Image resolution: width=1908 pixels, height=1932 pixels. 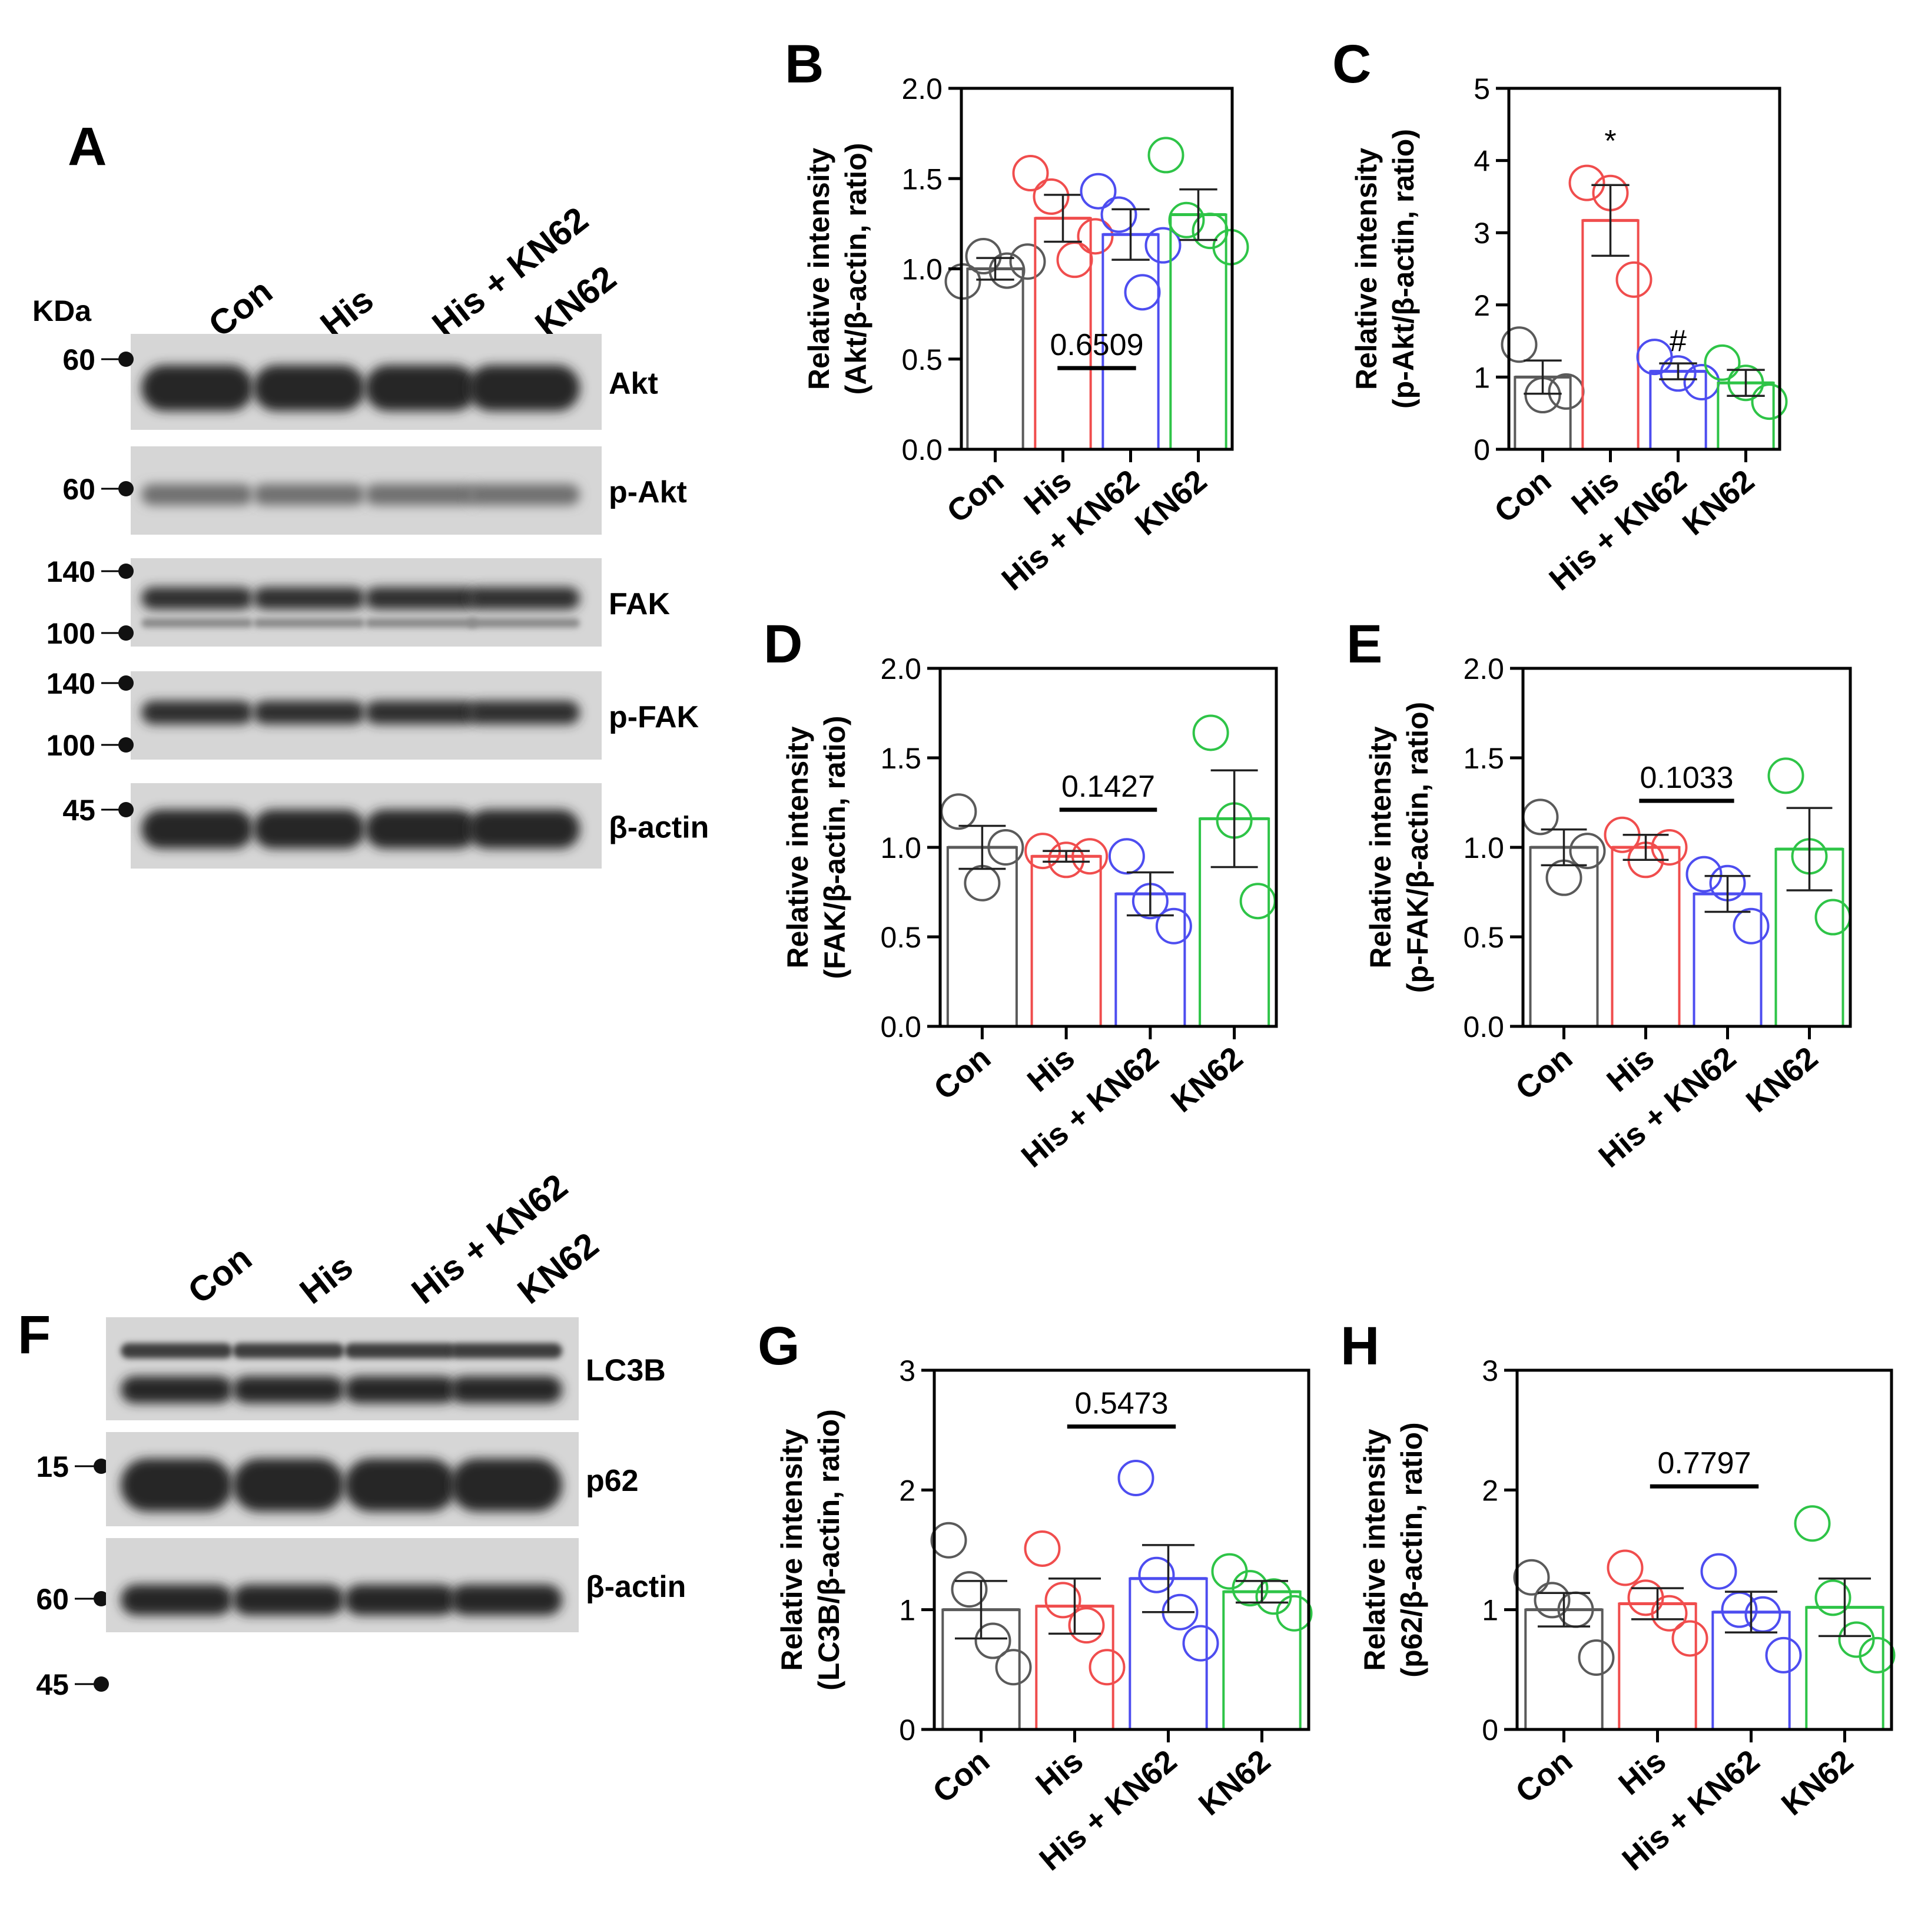 I want to click on ytick-label-d-2: 0.5, so click(x=900, y=937).